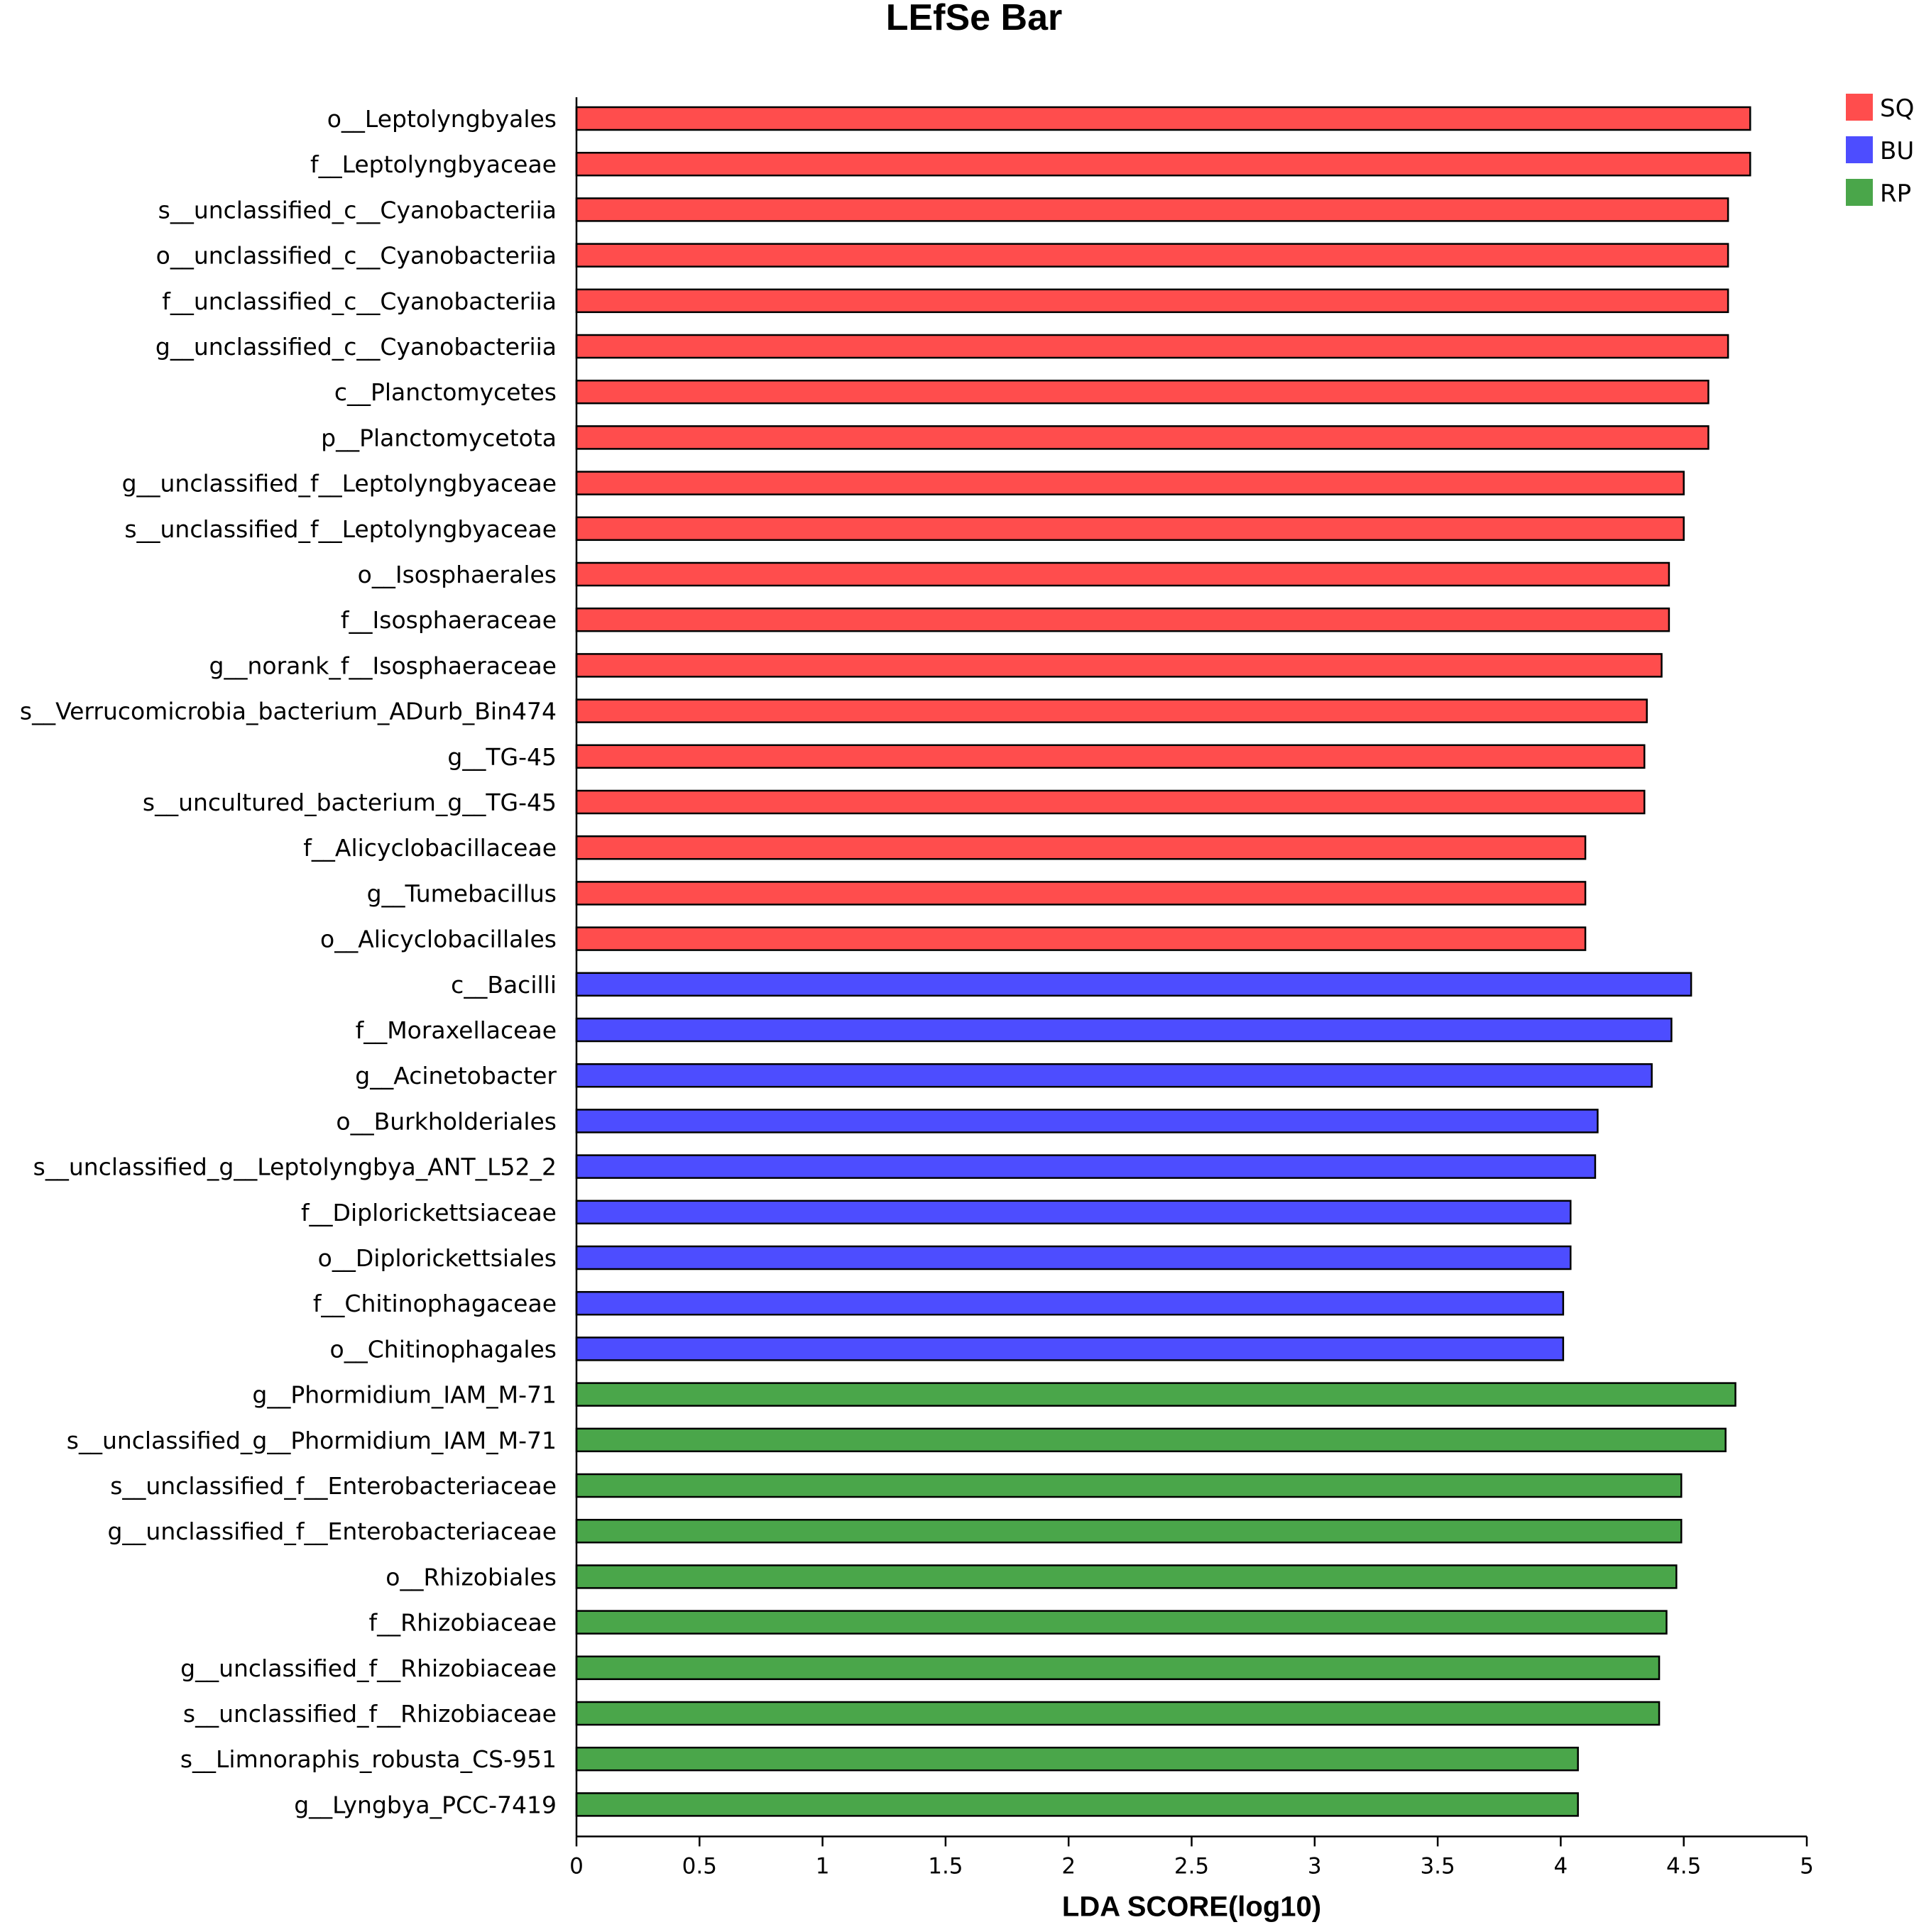  I want to click on category-label: s__Limnoraphis_robusta_CS-951, so click(369, 1759).